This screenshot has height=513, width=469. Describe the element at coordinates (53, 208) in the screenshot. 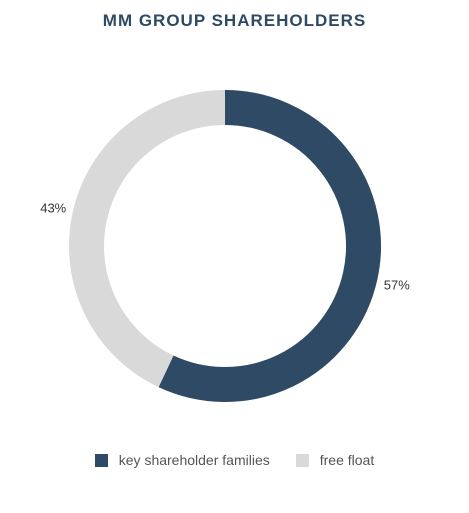

I see `slice-label-free-float: 43%` at that location.